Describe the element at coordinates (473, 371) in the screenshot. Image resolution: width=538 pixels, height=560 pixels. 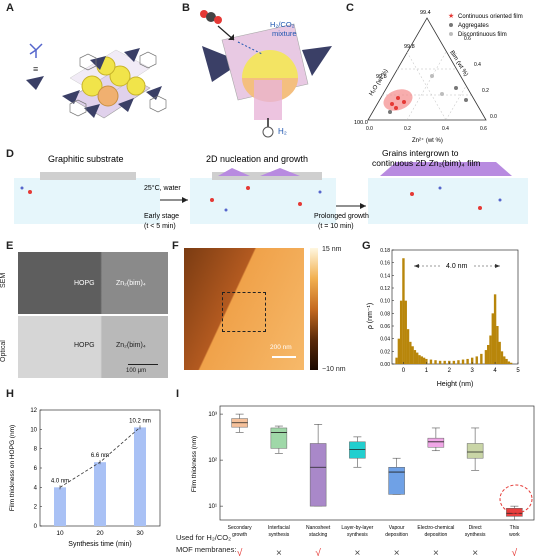
I see `histogram-xtick-label: 3` at that location.